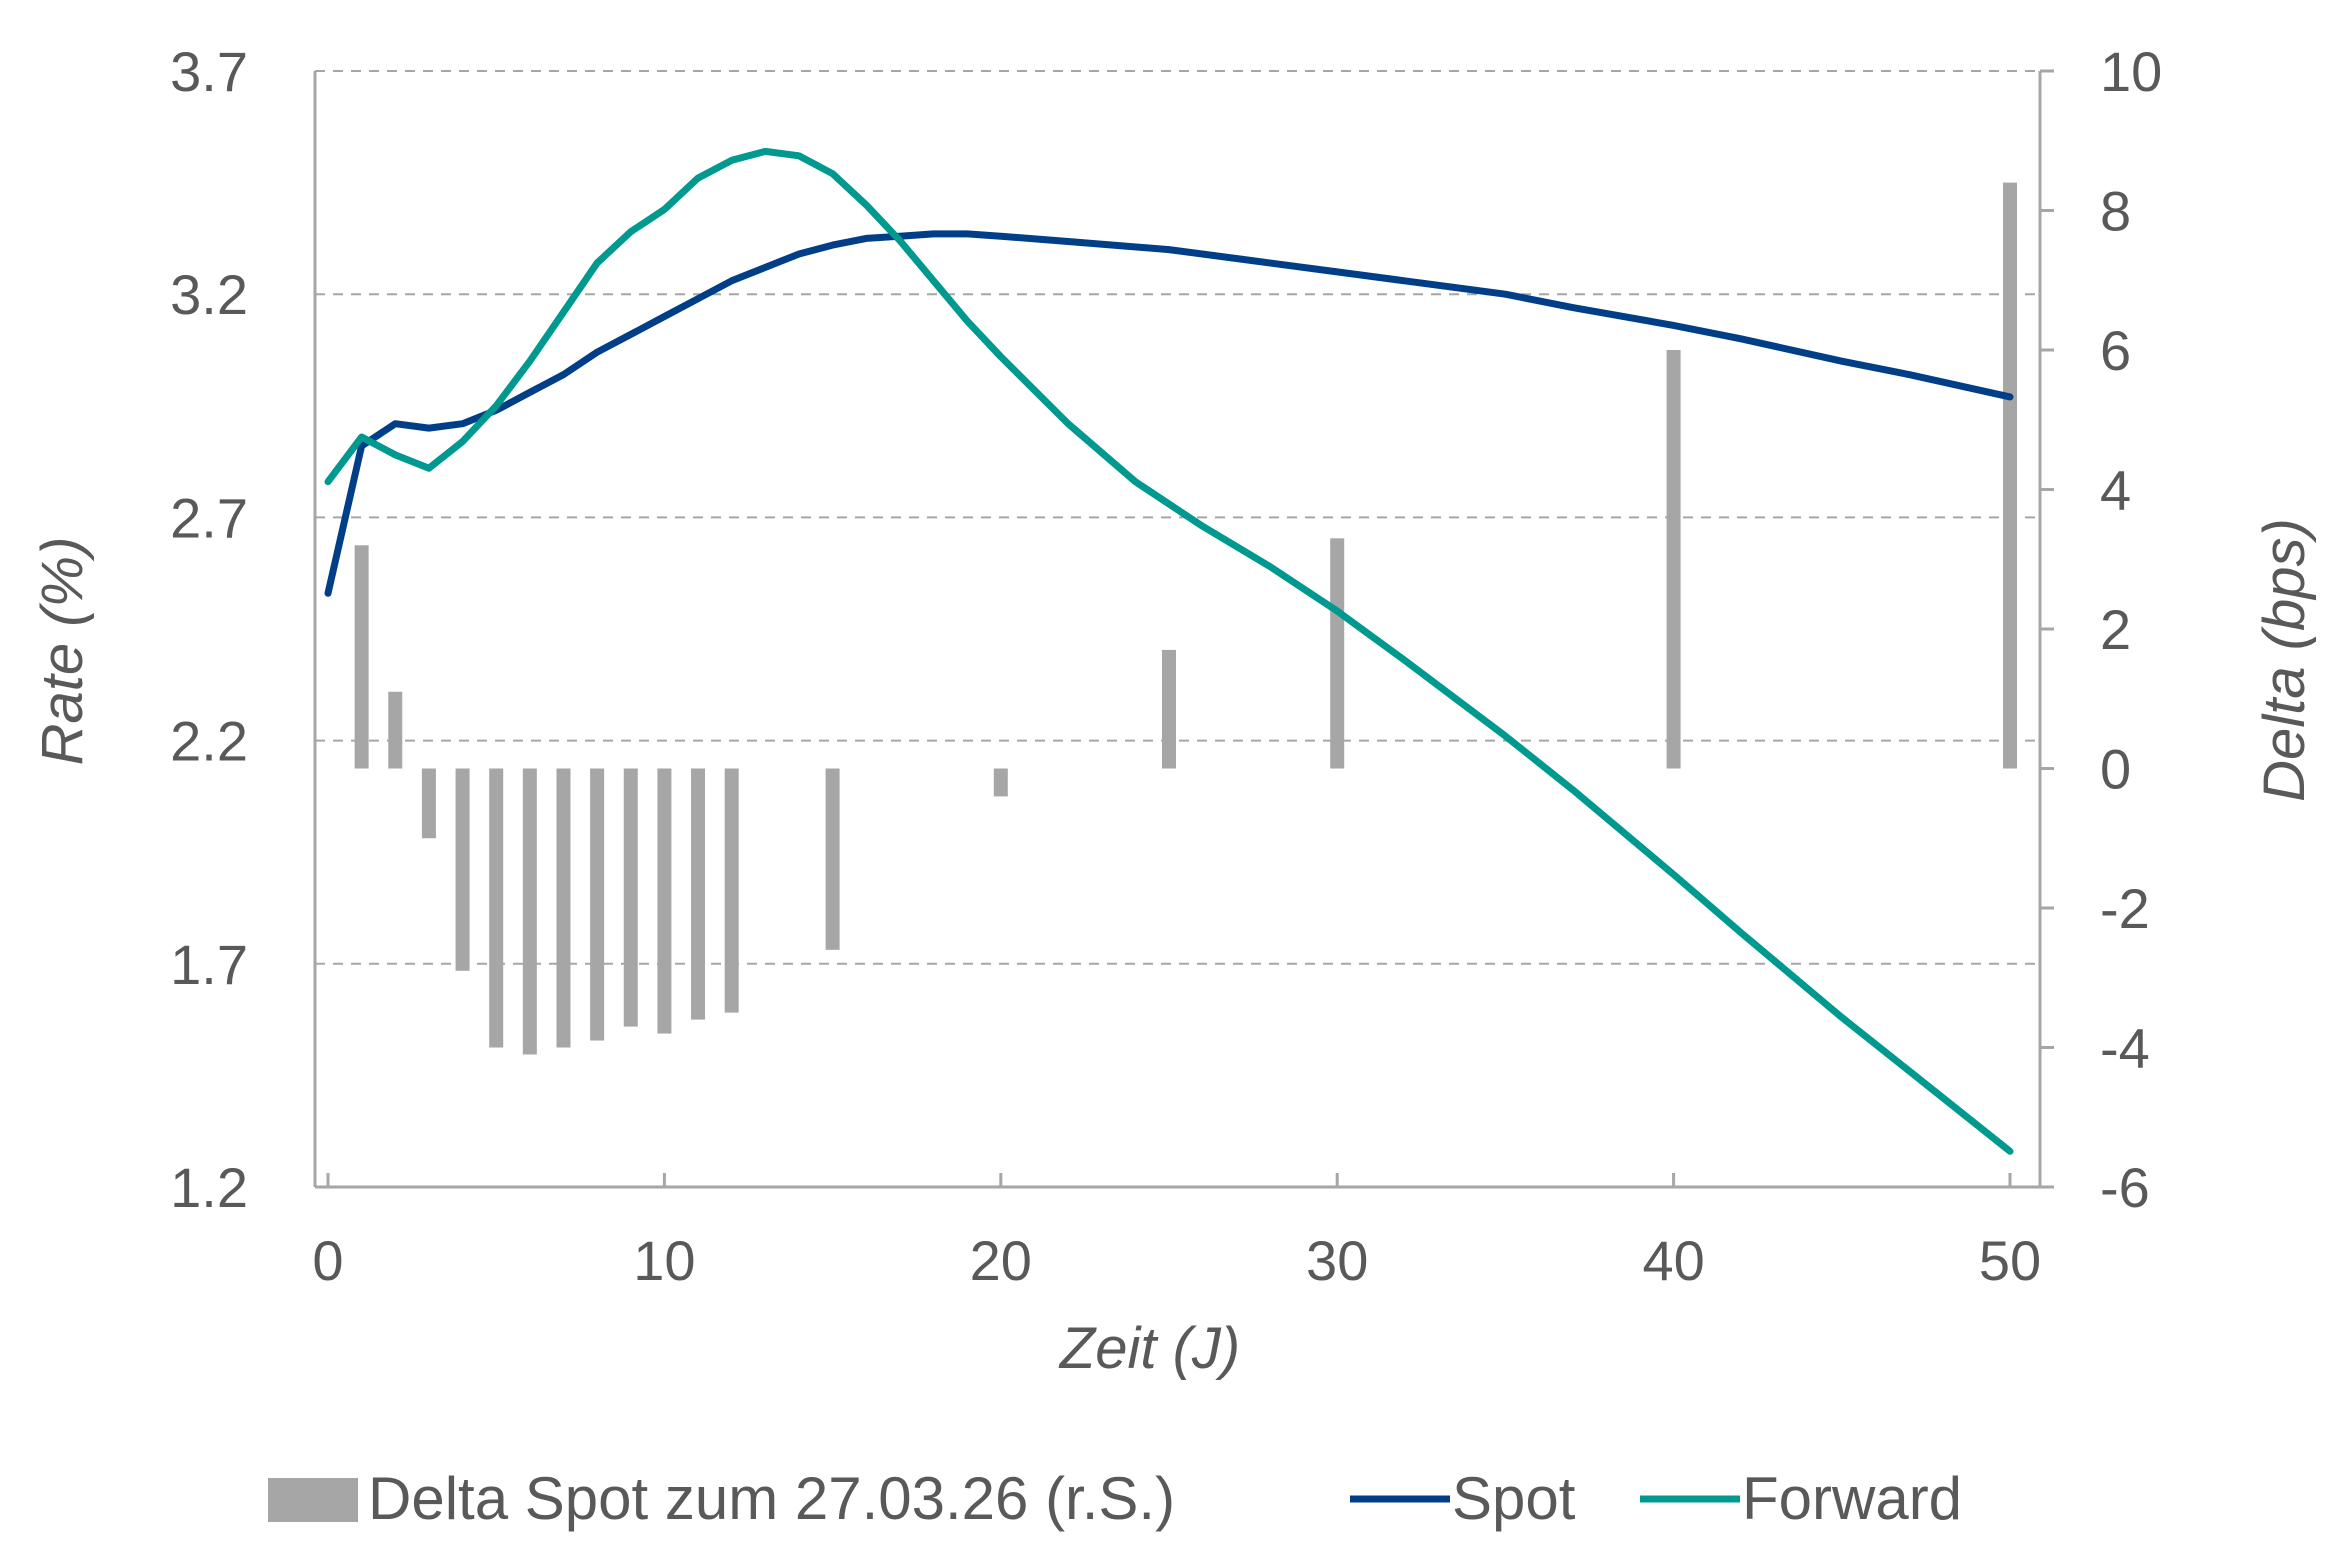 The width and height of the screenshot is (2339, 1559). Describe the element at coordinates (2125, 1187) in the screenshot. I see `y2-tick-label-0: -6` at that location.